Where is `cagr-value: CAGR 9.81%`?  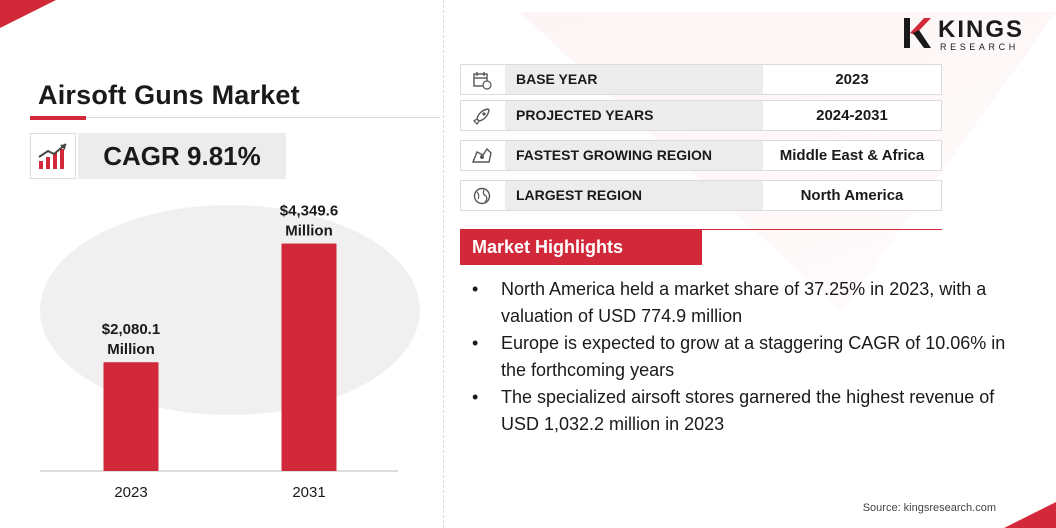
cagr-value: CAGR 9.81% is located at coordinates (182, 156).